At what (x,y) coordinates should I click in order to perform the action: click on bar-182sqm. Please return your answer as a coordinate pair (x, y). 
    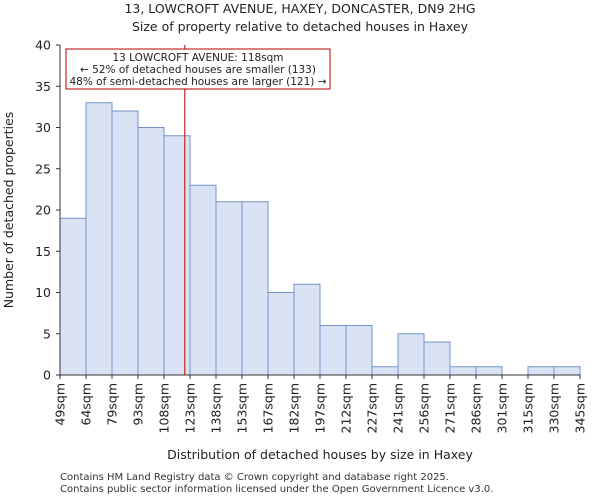
    Looking at the image, I should click on (307, 329).